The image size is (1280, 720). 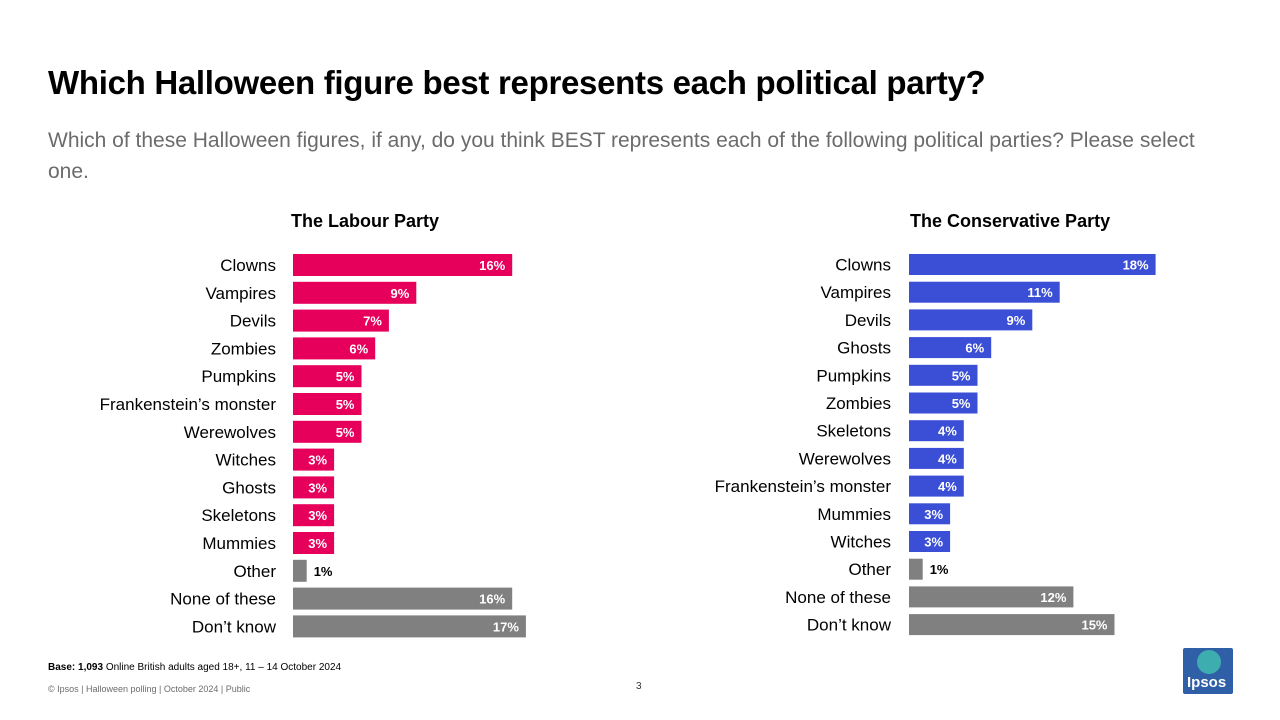 What do you see at coordinates (1209, 662) in the screenshot?
I see `logo-swirl-icon` at bounding box center [1209, 662].